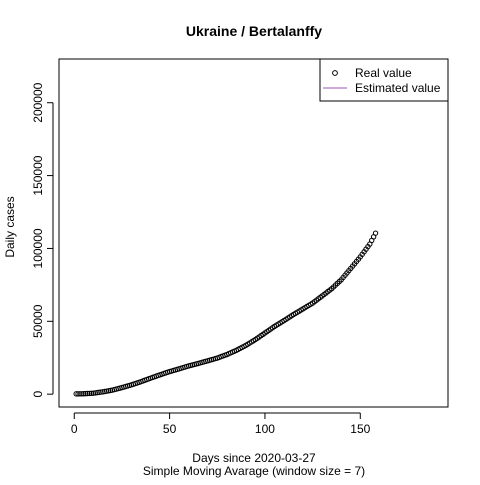 The image size is (480, 485). I want to click on chart-subtitle: Simple Moving Avarage (window size = 7), so click(254, 471).